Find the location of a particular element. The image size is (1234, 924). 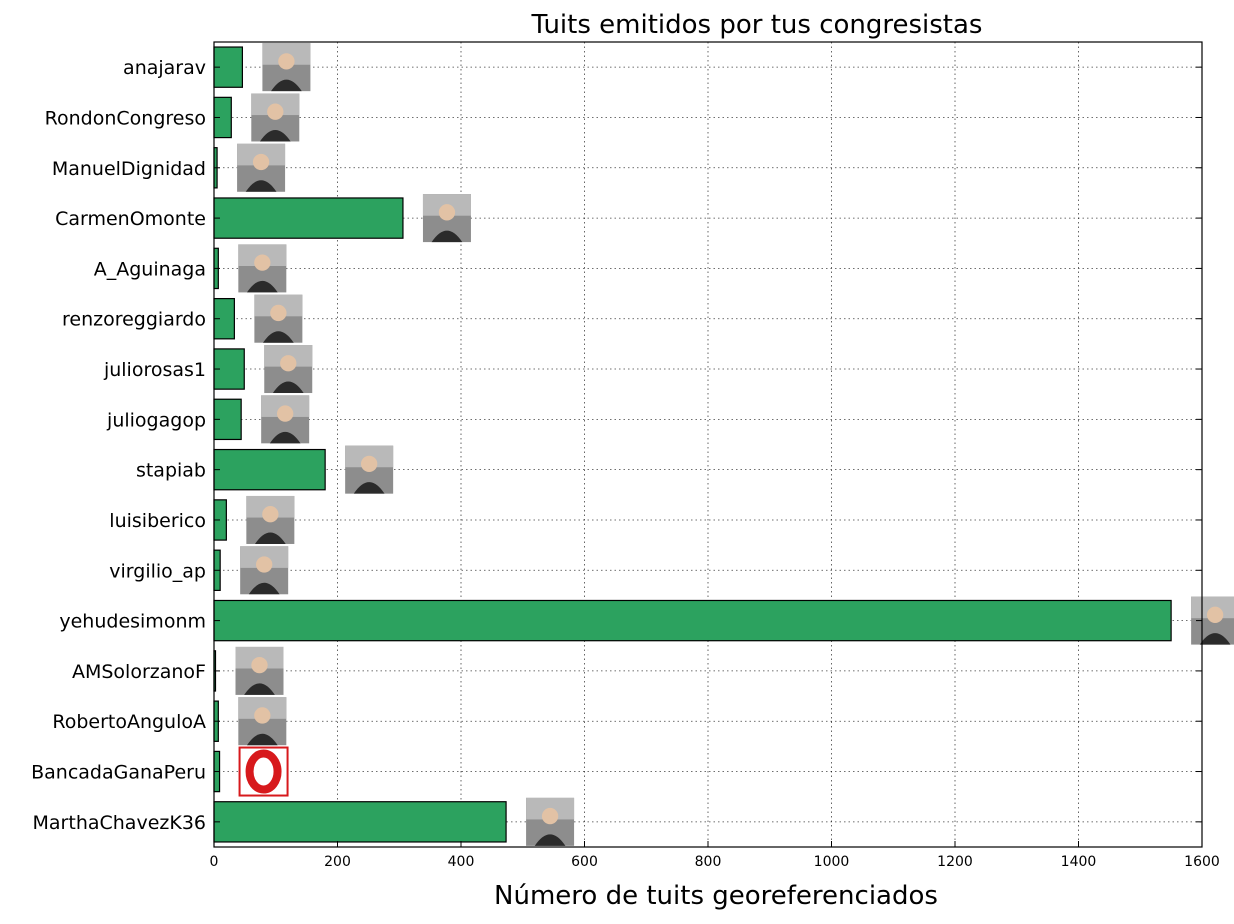

x-tick-label: 400 is located at coordinates (461, 862).